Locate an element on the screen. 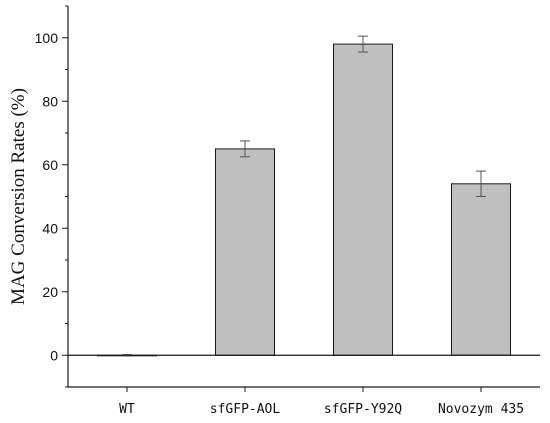  error-bar-sfgfp-aol is located at coordinates (245, 149).